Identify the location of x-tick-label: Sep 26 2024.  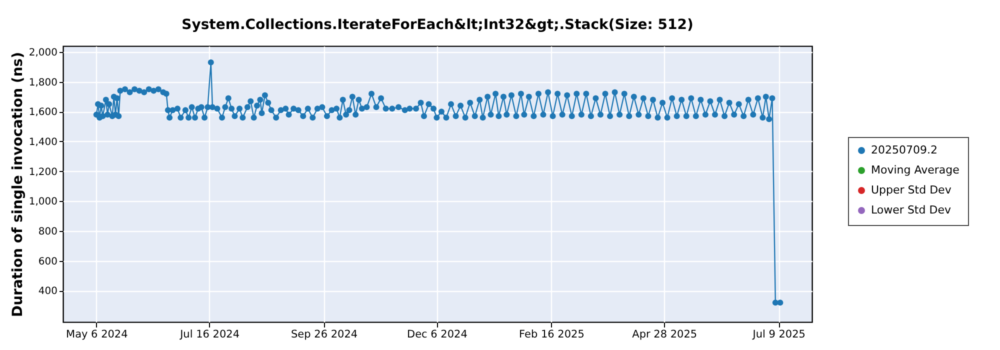
(324, 334).